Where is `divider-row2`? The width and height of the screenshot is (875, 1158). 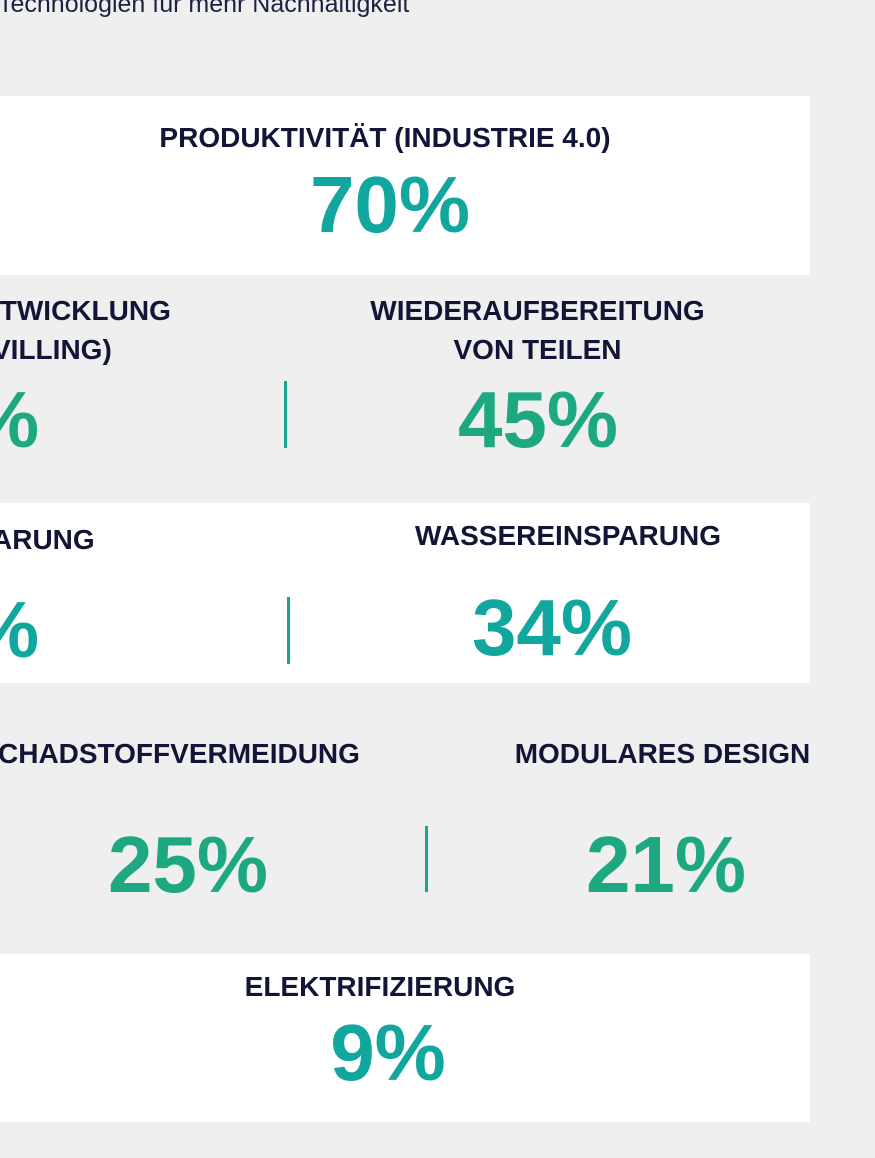 divider-row2 is located at coordinates (285, 414).